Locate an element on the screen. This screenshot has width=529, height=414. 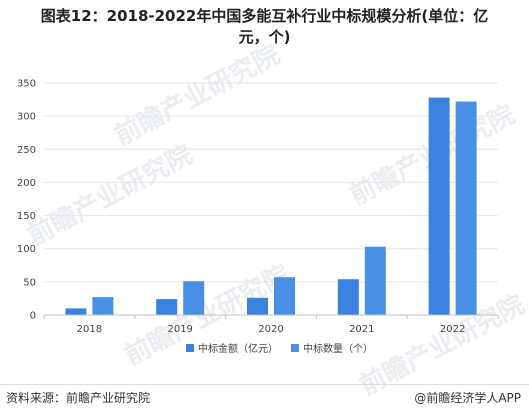
y-tick-label-300: 300 is located at coordinates (26, 117).